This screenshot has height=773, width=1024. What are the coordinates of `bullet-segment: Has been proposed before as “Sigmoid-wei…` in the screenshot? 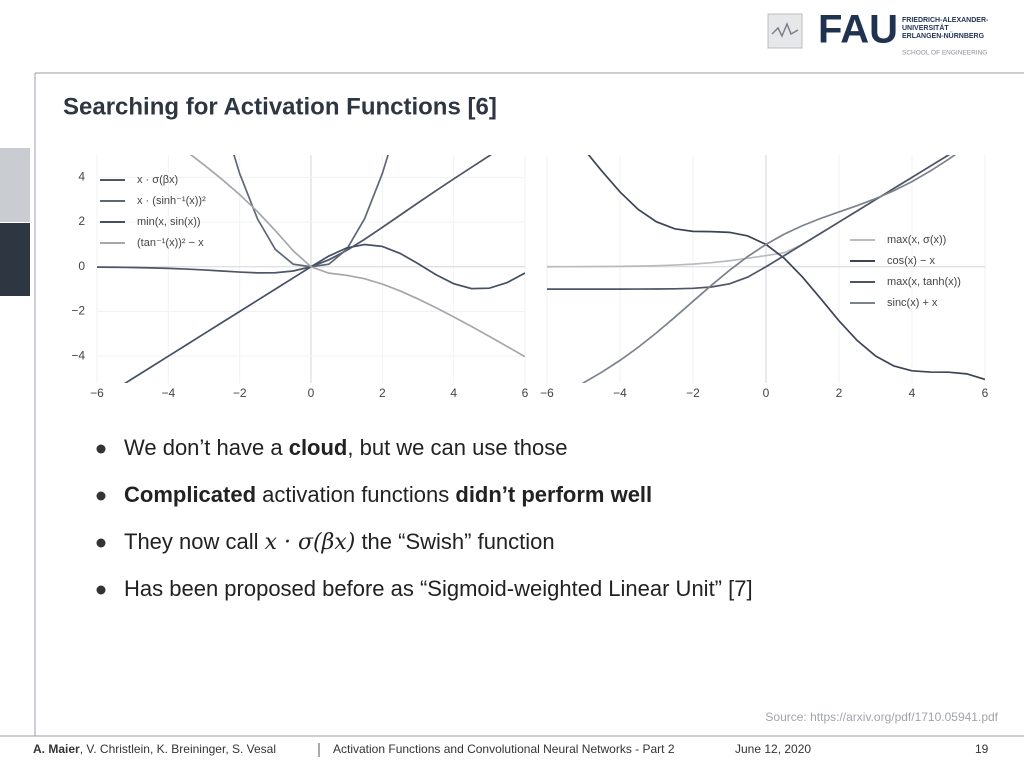 It's located at (438, 588).